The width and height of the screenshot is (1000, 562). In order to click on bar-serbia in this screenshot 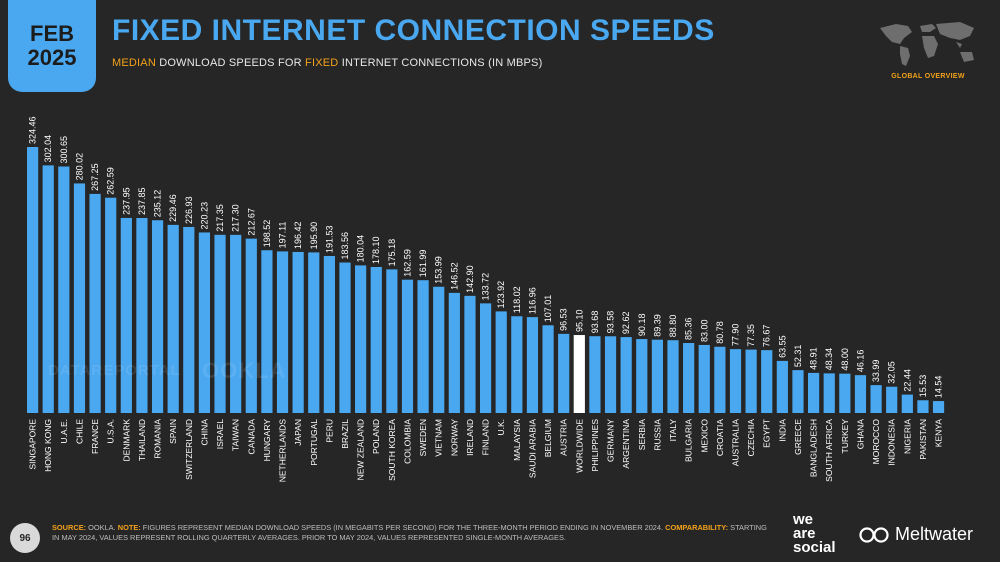, I will do `click(642, 376)`.